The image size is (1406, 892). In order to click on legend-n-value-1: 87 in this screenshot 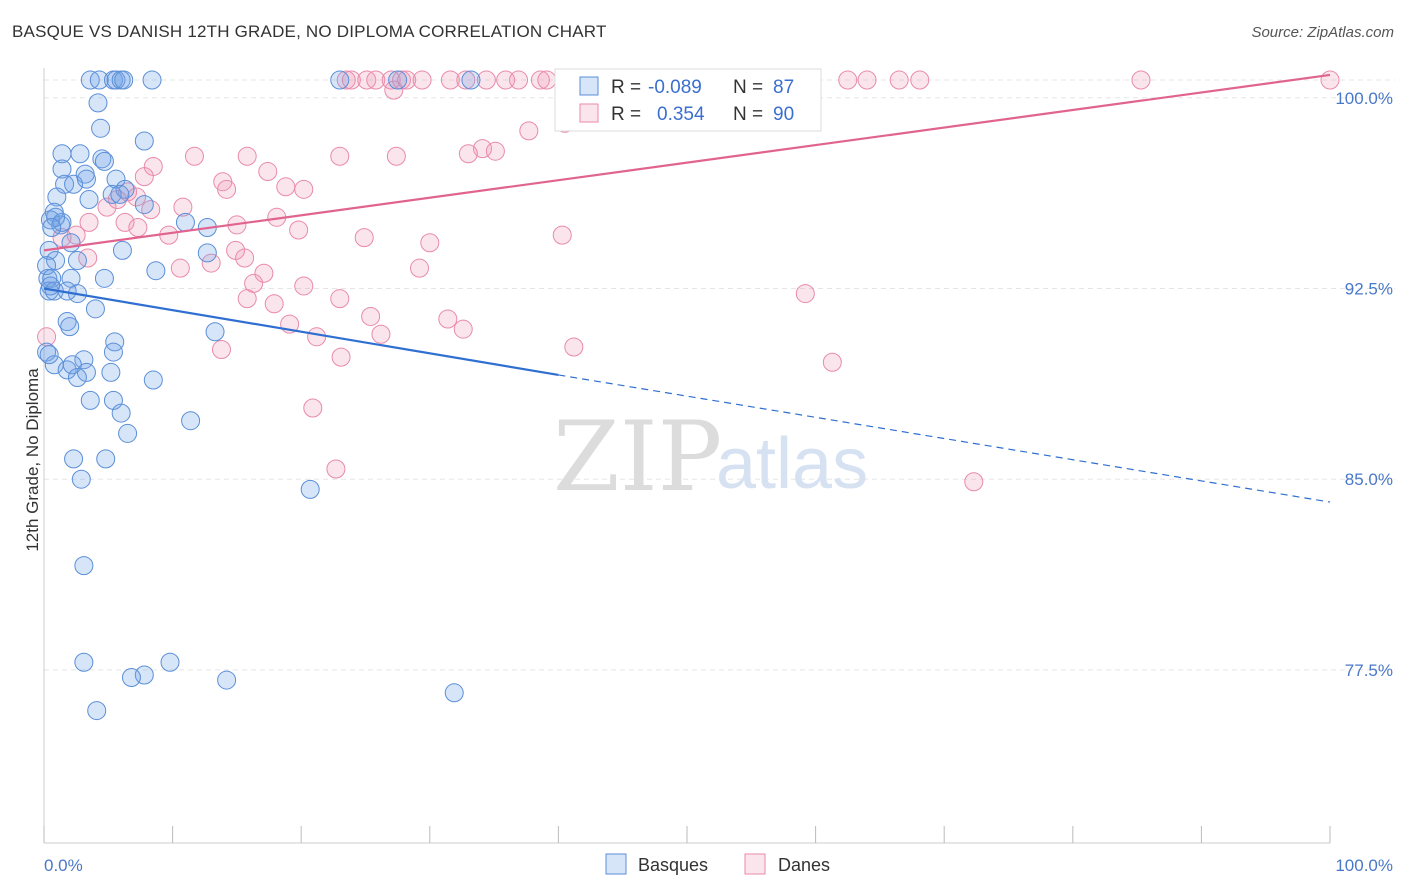, I will do `click(783, 87)`.